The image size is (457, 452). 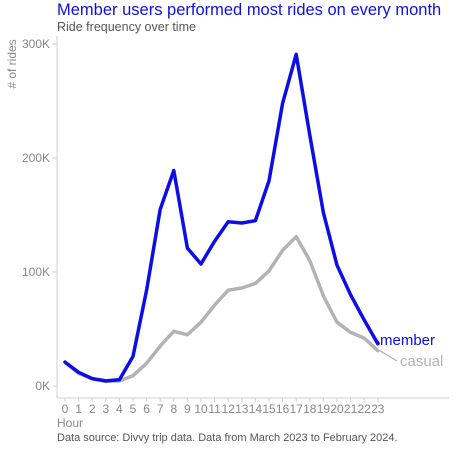 What do you see at coordinates (146, 409) in the screenshot?
I see `x-tick-label: 6` at bounding box center [146, 409].